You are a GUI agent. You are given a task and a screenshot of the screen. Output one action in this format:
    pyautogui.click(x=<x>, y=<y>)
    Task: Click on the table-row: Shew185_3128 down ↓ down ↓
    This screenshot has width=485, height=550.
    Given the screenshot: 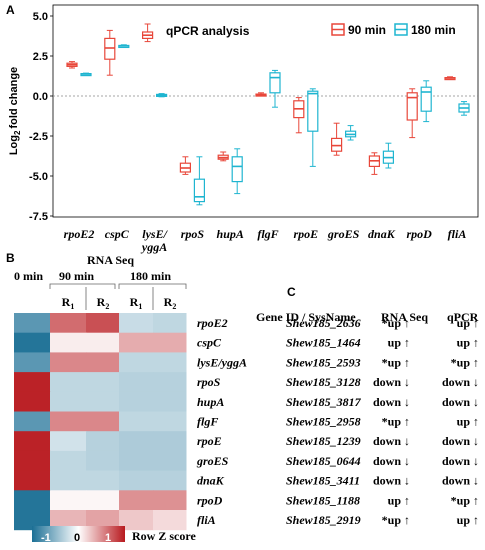 What is the action you would take?
    pyautogui.click(x=382, y=382)
    